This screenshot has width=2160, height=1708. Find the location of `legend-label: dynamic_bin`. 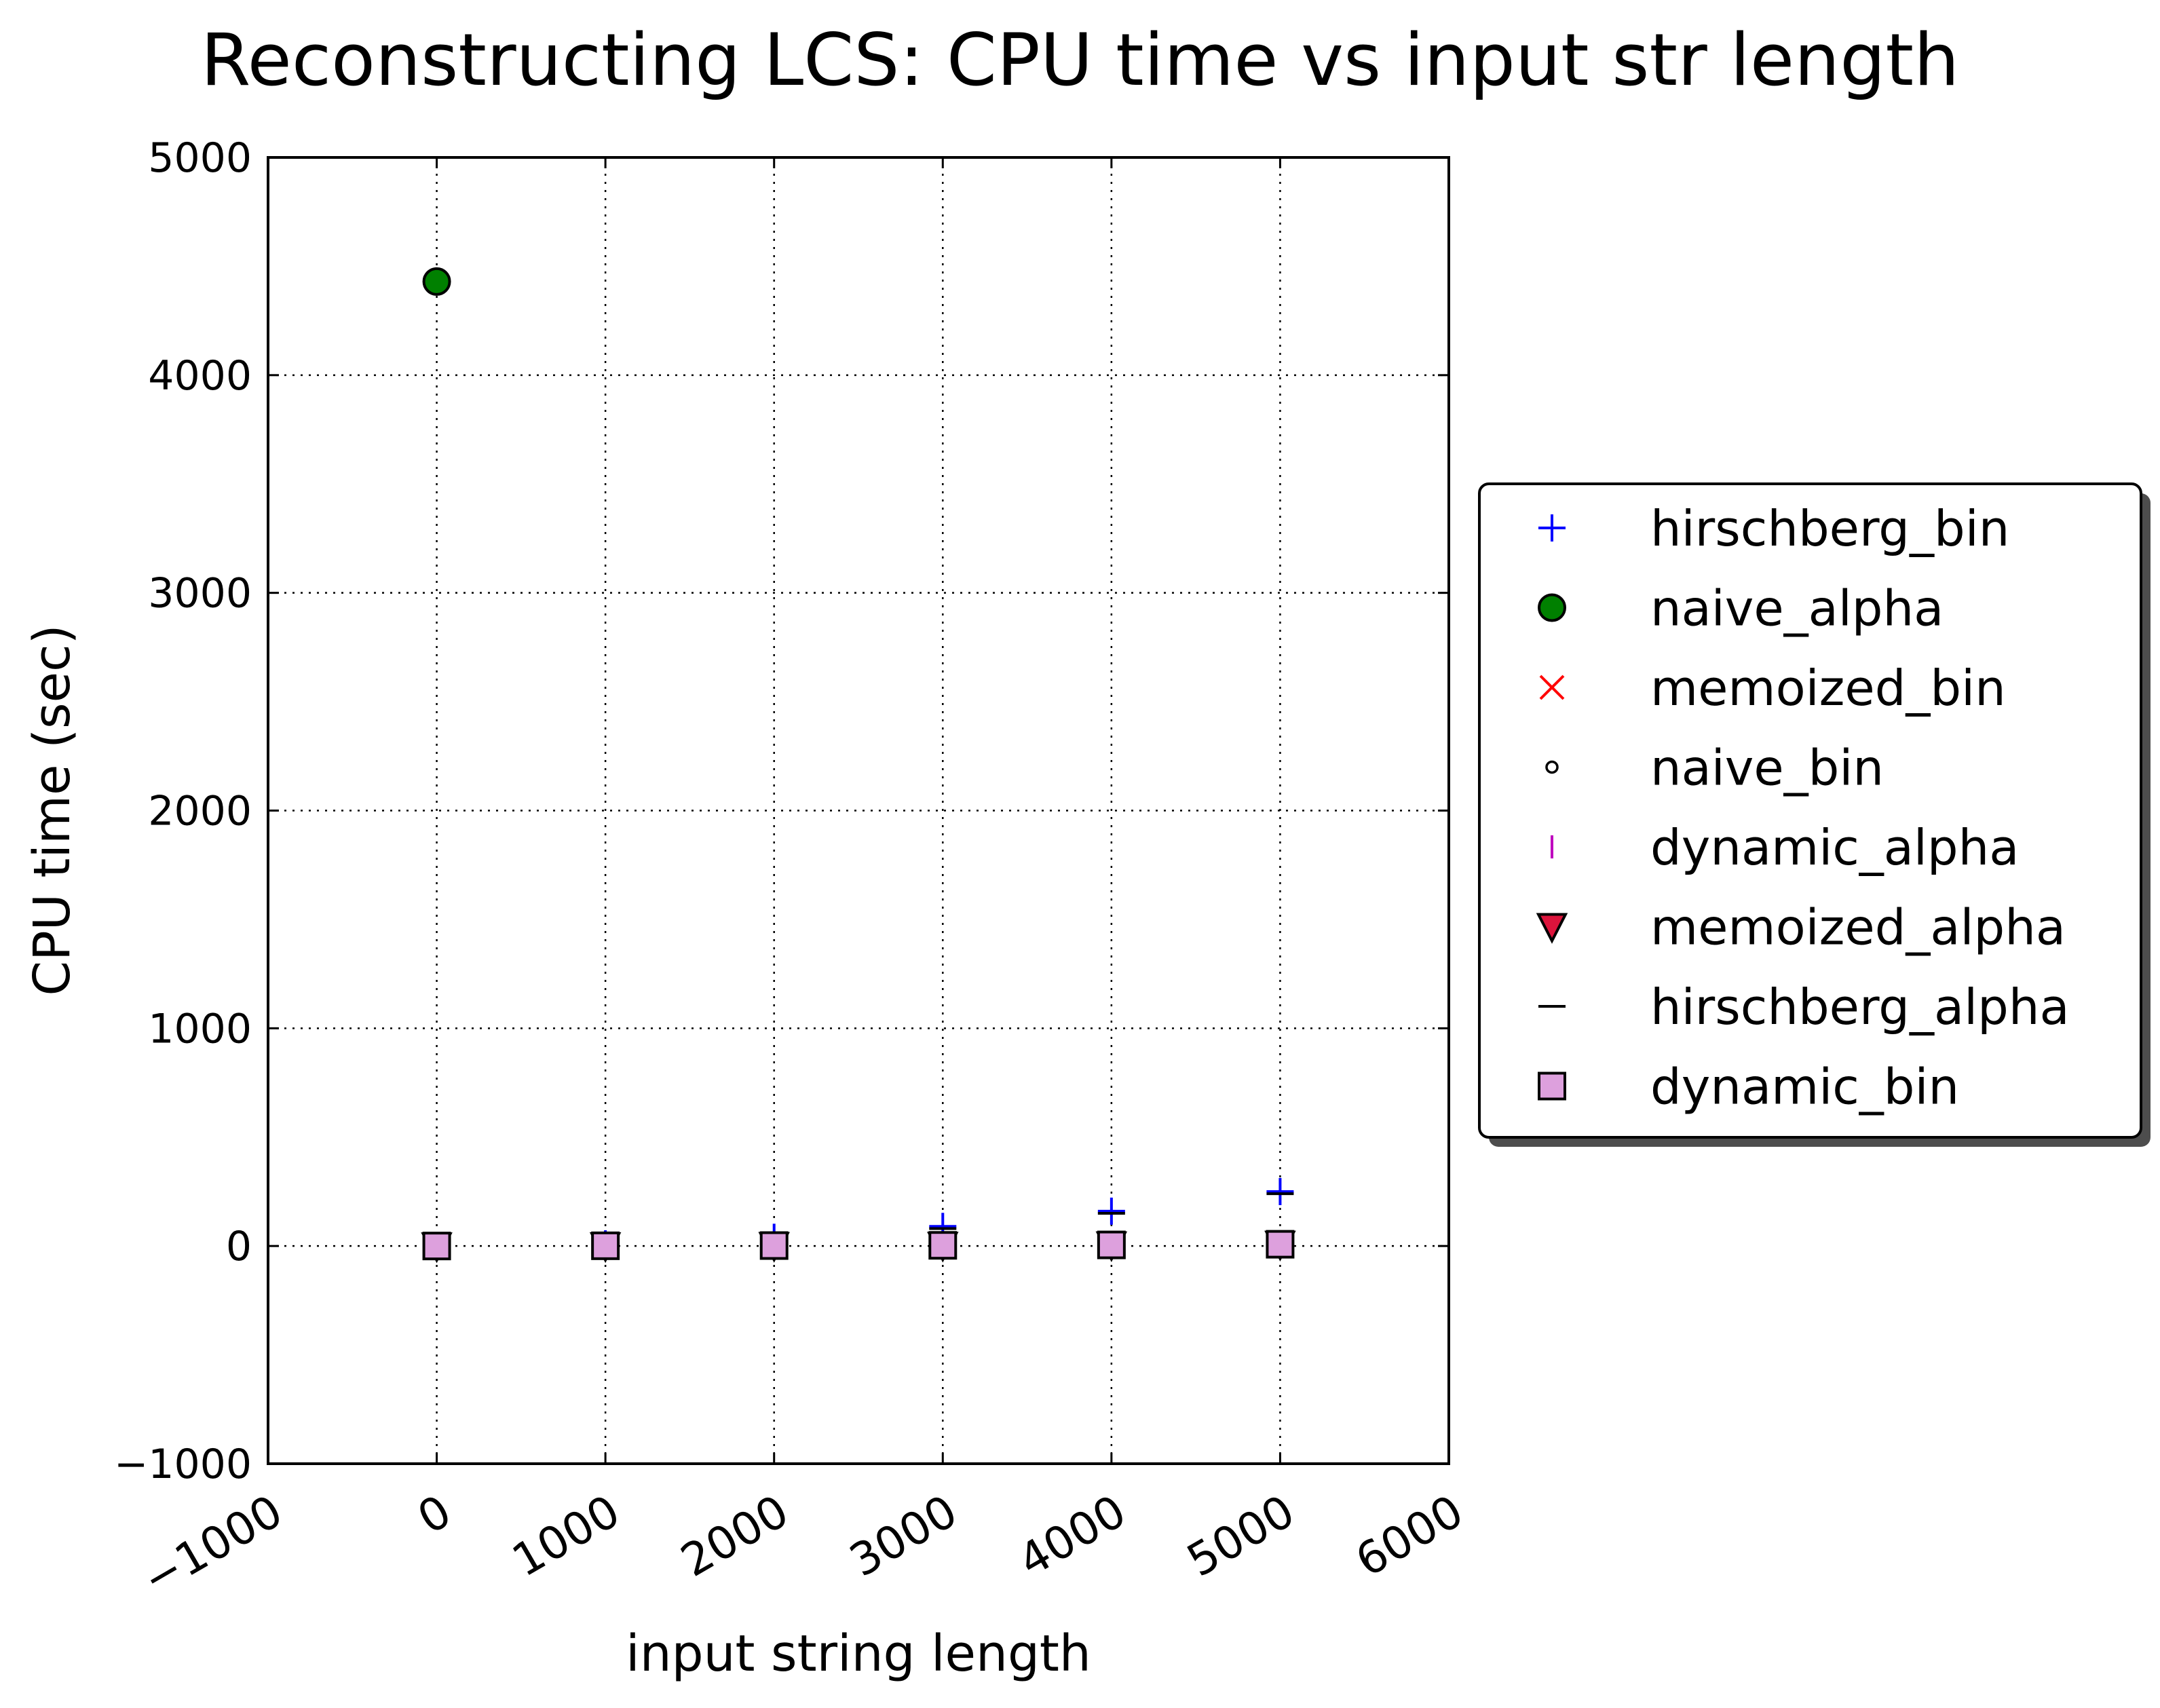

legend-label: dynamic_bin is located at coordinates (1805, 1087).